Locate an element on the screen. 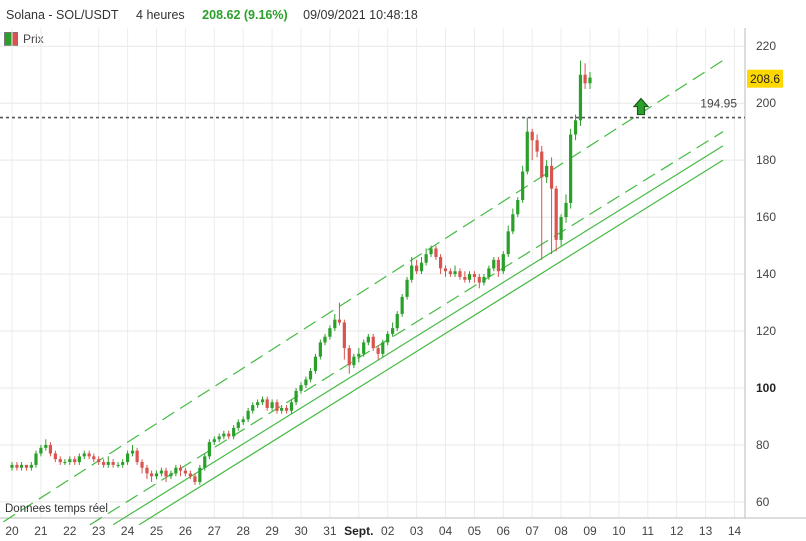  x-tick-label: 11 is located at coordinates (648, 531).